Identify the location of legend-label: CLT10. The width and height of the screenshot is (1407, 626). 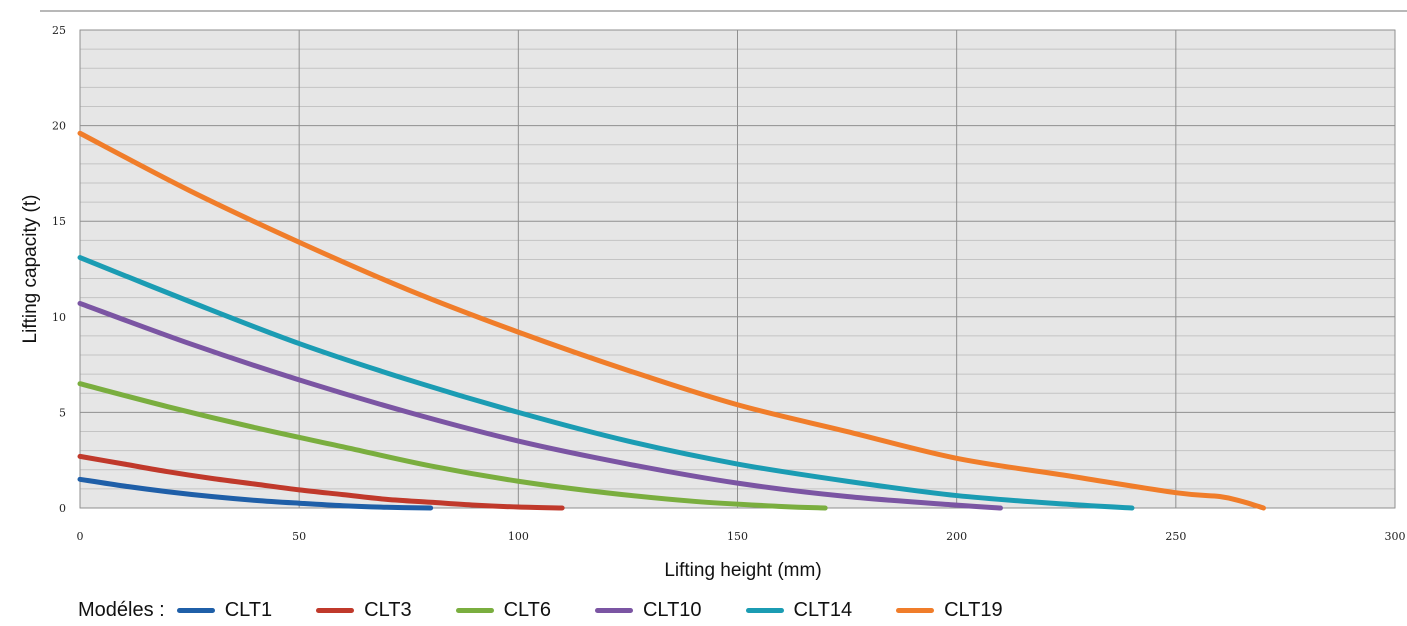
(672, 609).